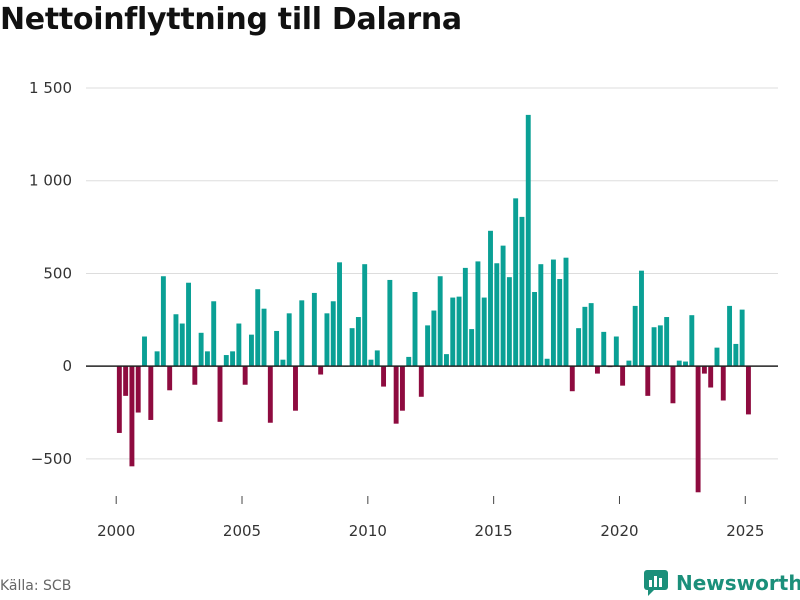 This screenshot has height=600, width=800. I want to click on y-tick-label: 1 000, so click(50, 181).